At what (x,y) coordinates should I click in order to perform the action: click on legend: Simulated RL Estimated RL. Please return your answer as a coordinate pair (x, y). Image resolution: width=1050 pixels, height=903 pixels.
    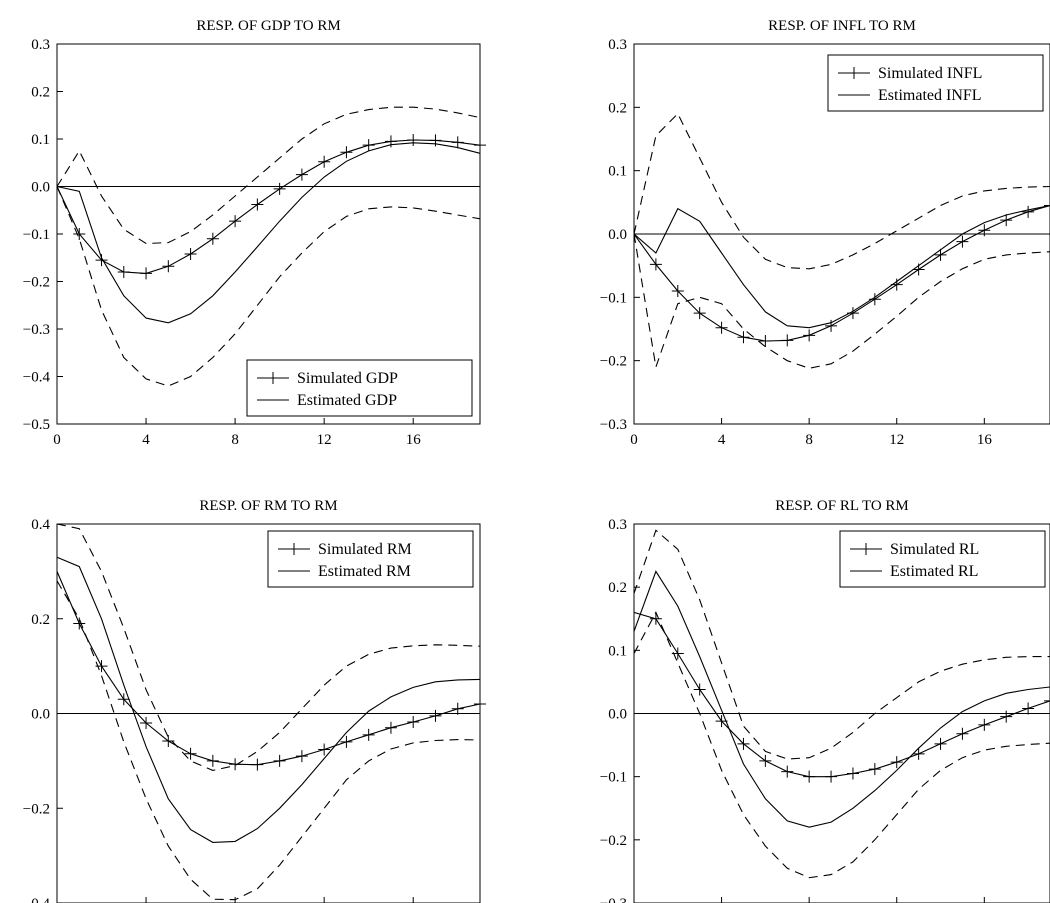
    Looking at the image, I should click on (942, 559).